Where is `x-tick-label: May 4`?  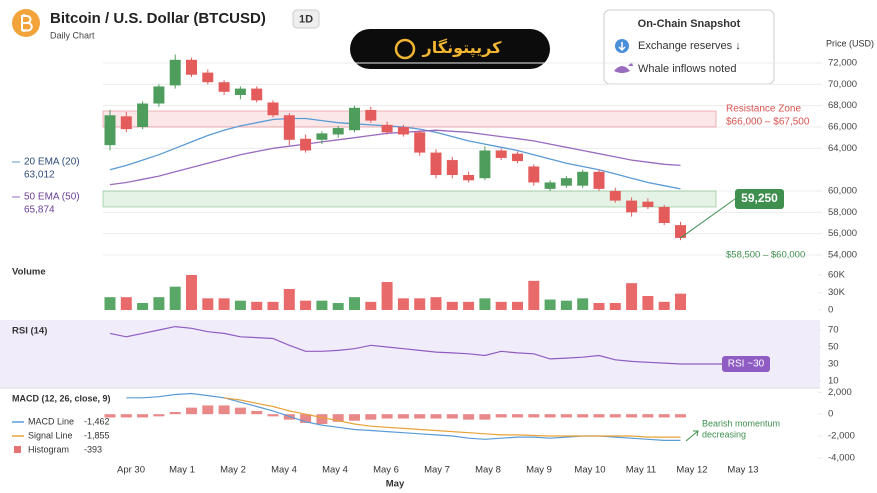 x-tick-label: May 4 is located at coordinates (284, 470).